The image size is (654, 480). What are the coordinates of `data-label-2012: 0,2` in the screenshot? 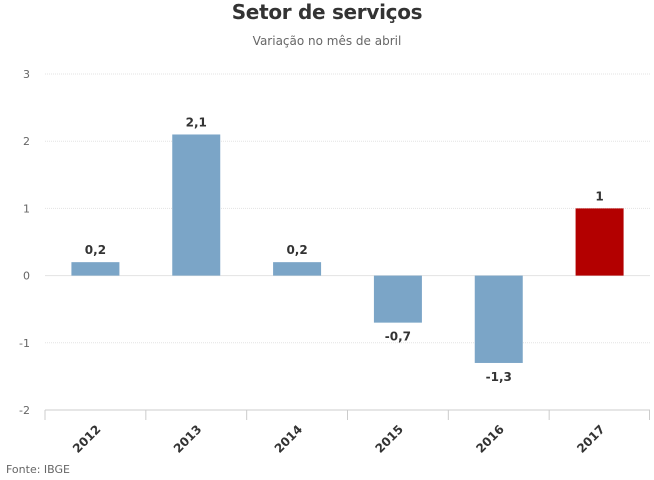 It's located at (95, 250).